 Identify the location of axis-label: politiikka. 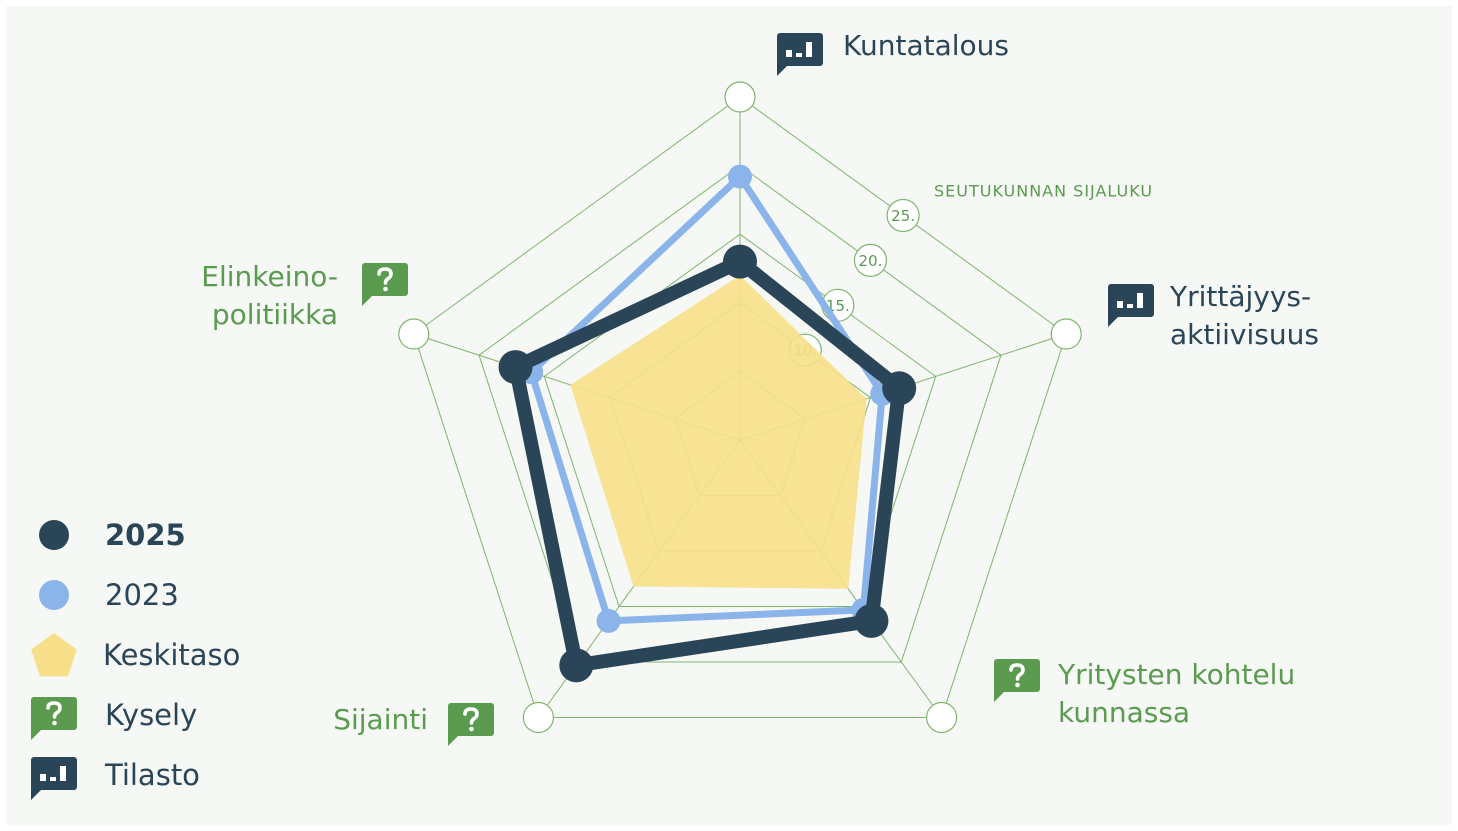
(275, 314).